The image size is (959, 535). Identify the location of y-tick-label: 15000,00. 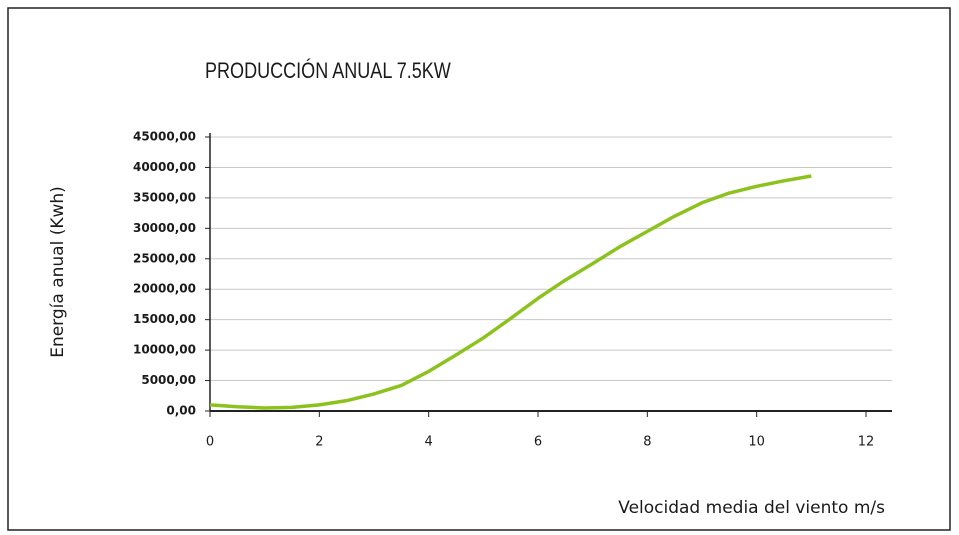
(164, 319).